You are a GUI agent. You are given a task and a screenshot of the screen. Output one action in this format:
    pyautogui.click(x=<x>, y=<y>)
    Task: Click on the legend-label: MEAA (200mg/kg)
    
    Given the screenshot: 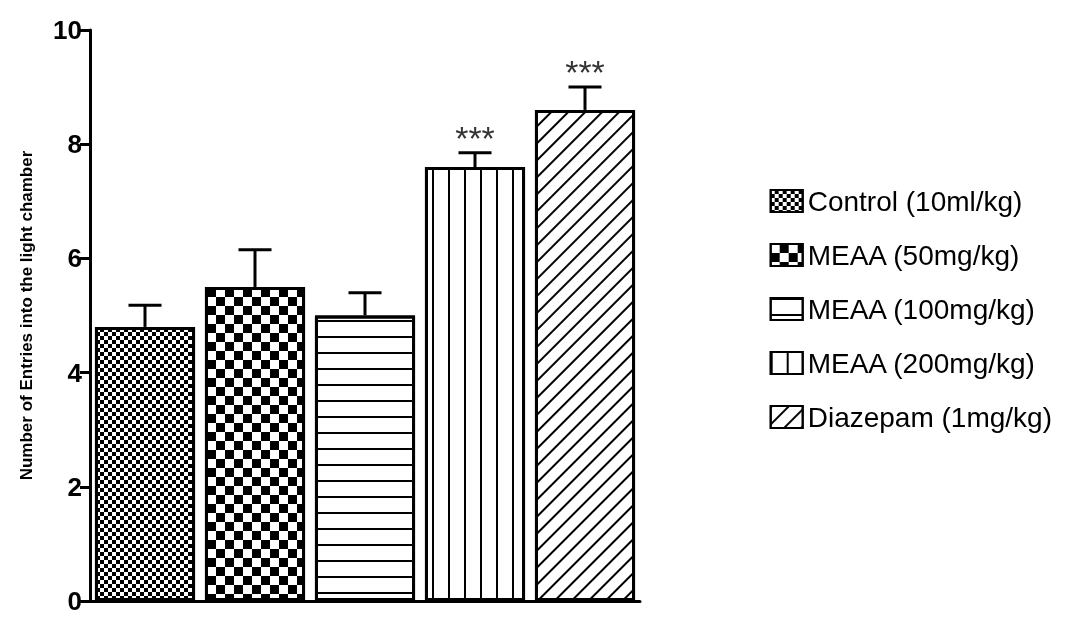 What is the action you would take?
    pyautogui.click(x=921, y=363)
    